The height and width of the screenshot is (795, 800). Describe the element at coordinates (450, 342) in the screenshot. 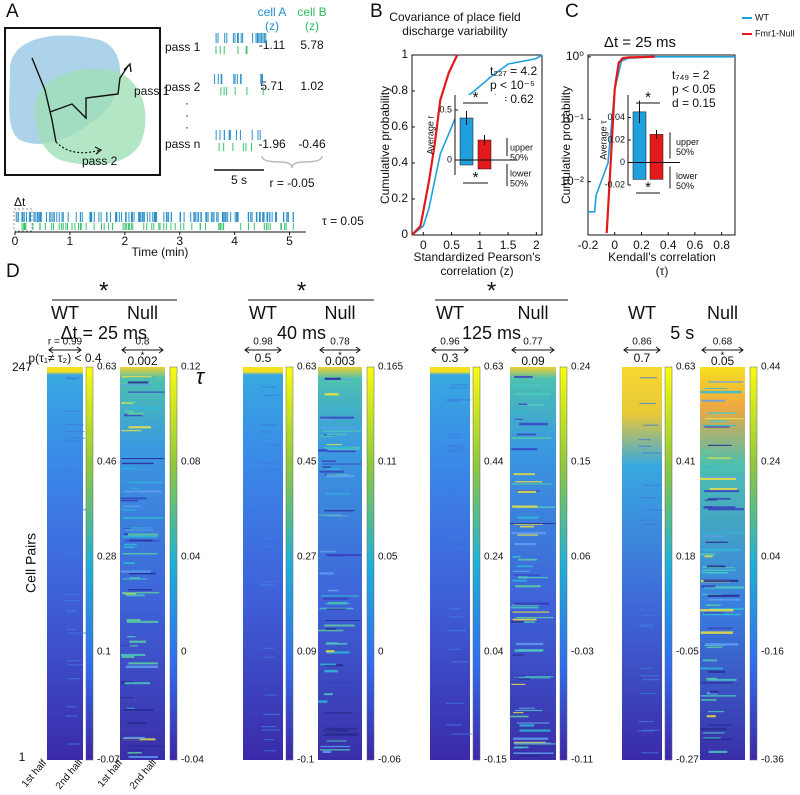

I see `r-value: 0.96` at that location.